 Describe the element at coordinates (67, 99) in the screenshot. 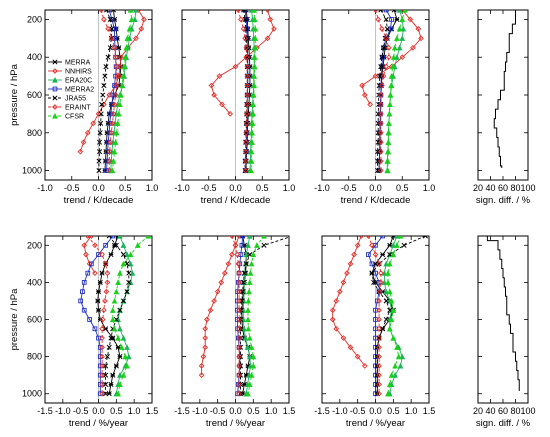

I see `legend-entry: JRA55` at that location.